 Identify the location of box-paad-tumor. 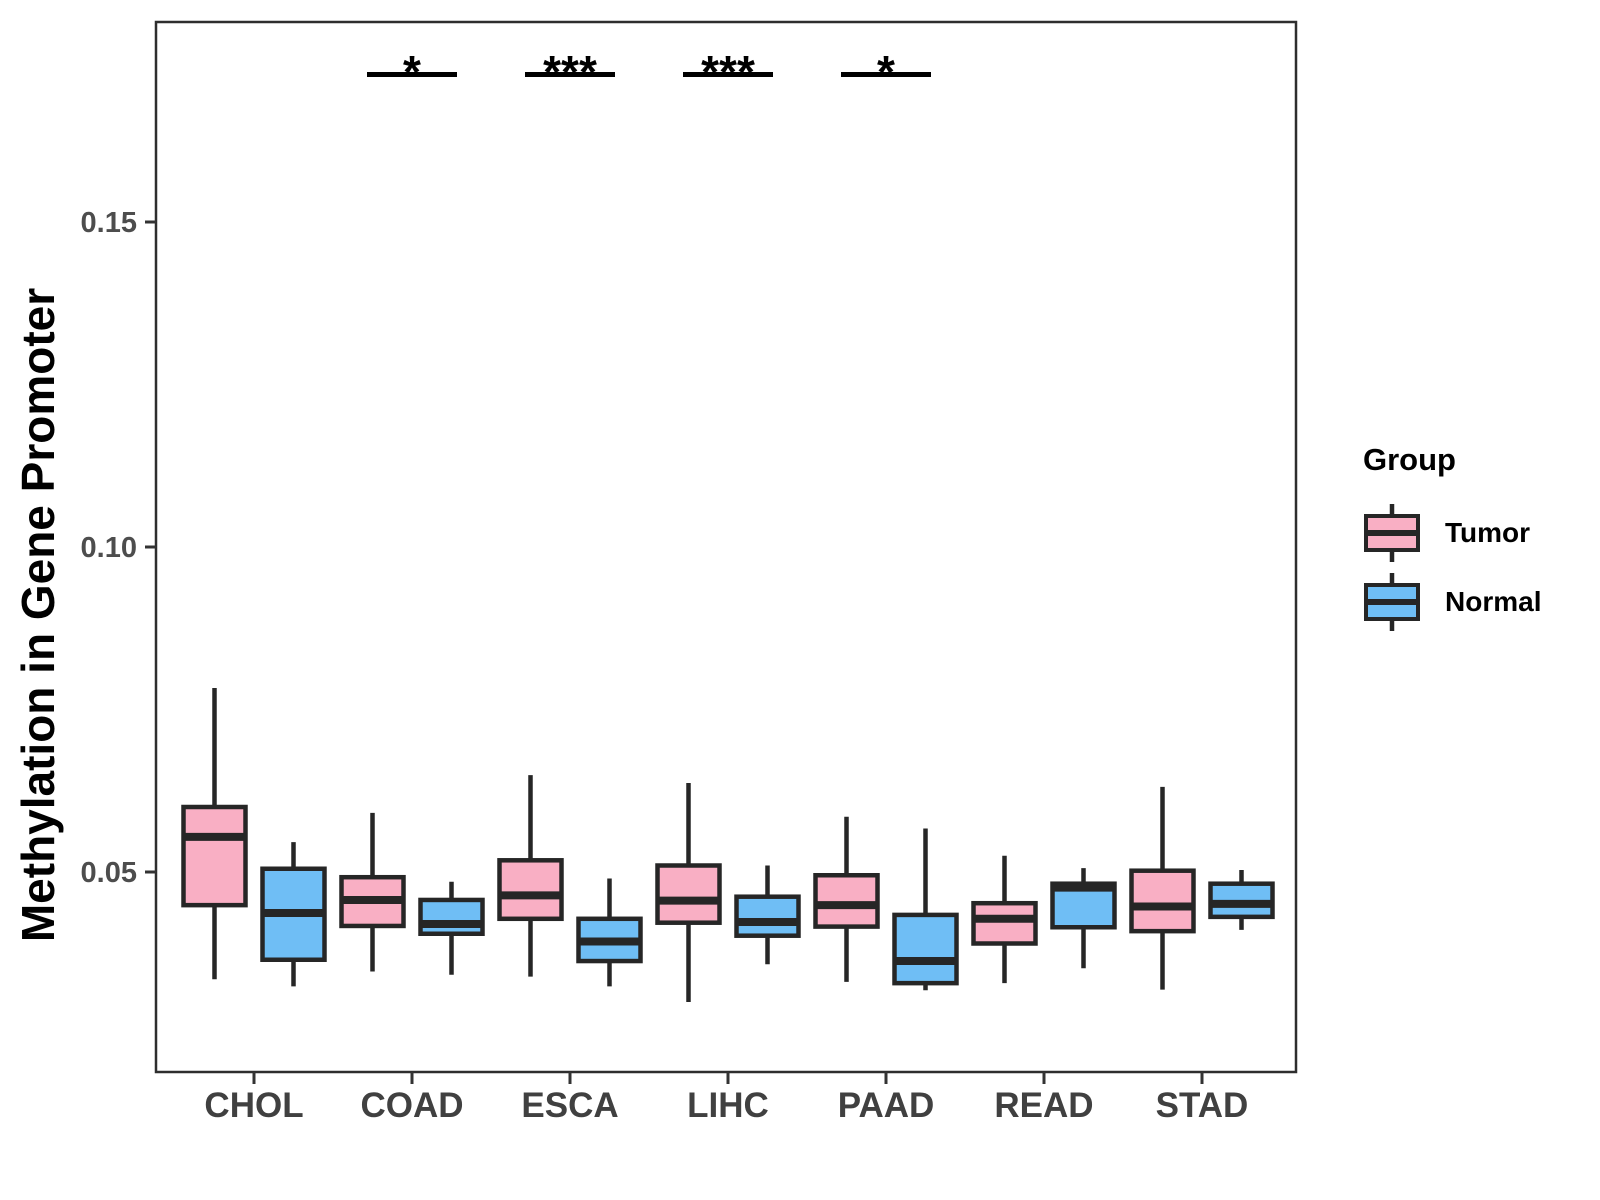
(846, 899).